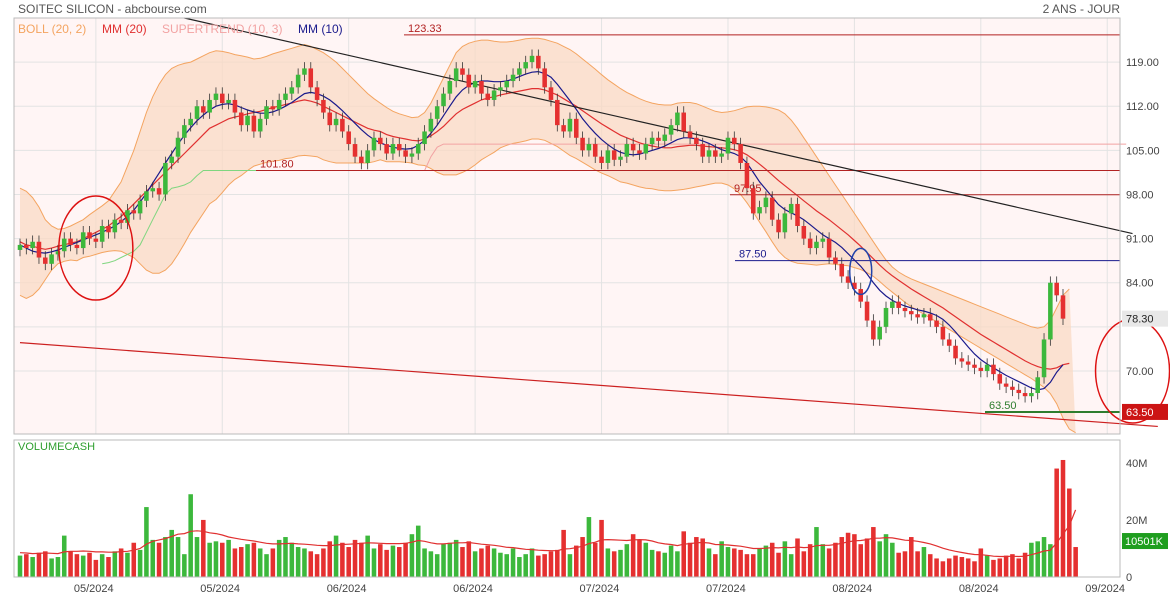  Describe the element at coordinates (1140, 195) in the screenshot. I see `y-tick-label: 98.00` at that location.